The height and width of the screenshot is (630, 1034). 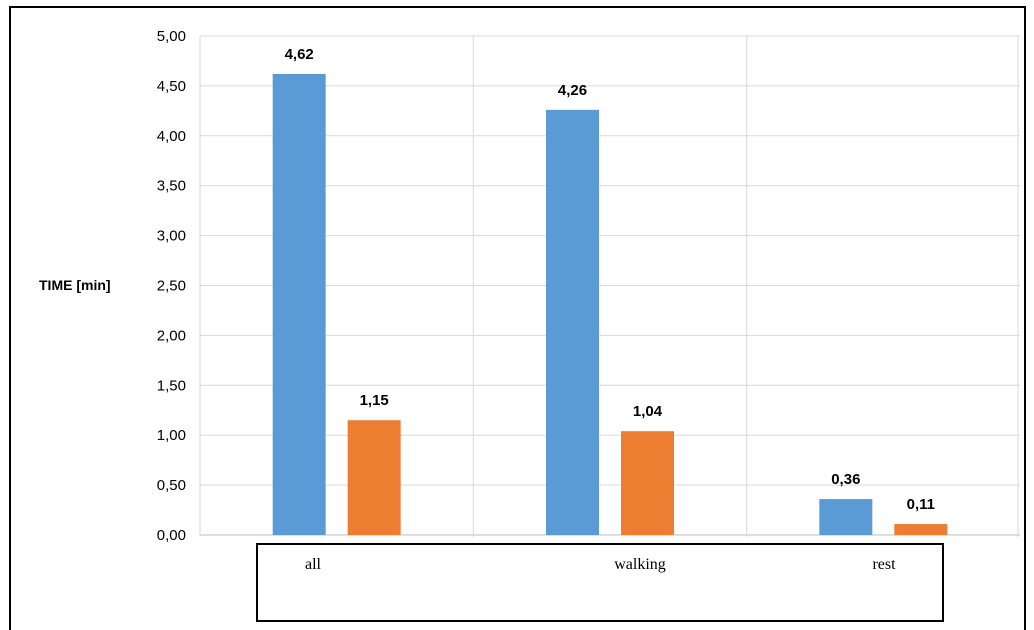 What do you see at coordinates (171, 286) in the screenshot?
I see `y-tick-label: 2,50` at bounding box center [171, 286].